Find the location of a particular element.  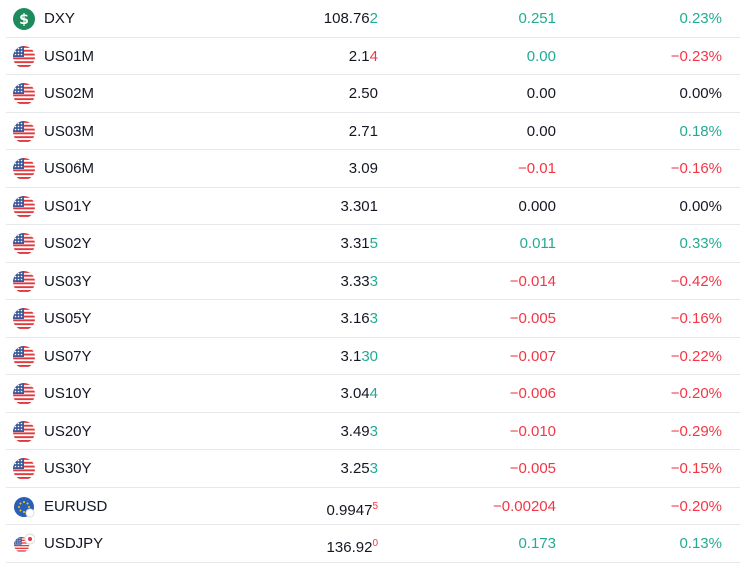

symbol: US01M is located at coordinates (69, 56).